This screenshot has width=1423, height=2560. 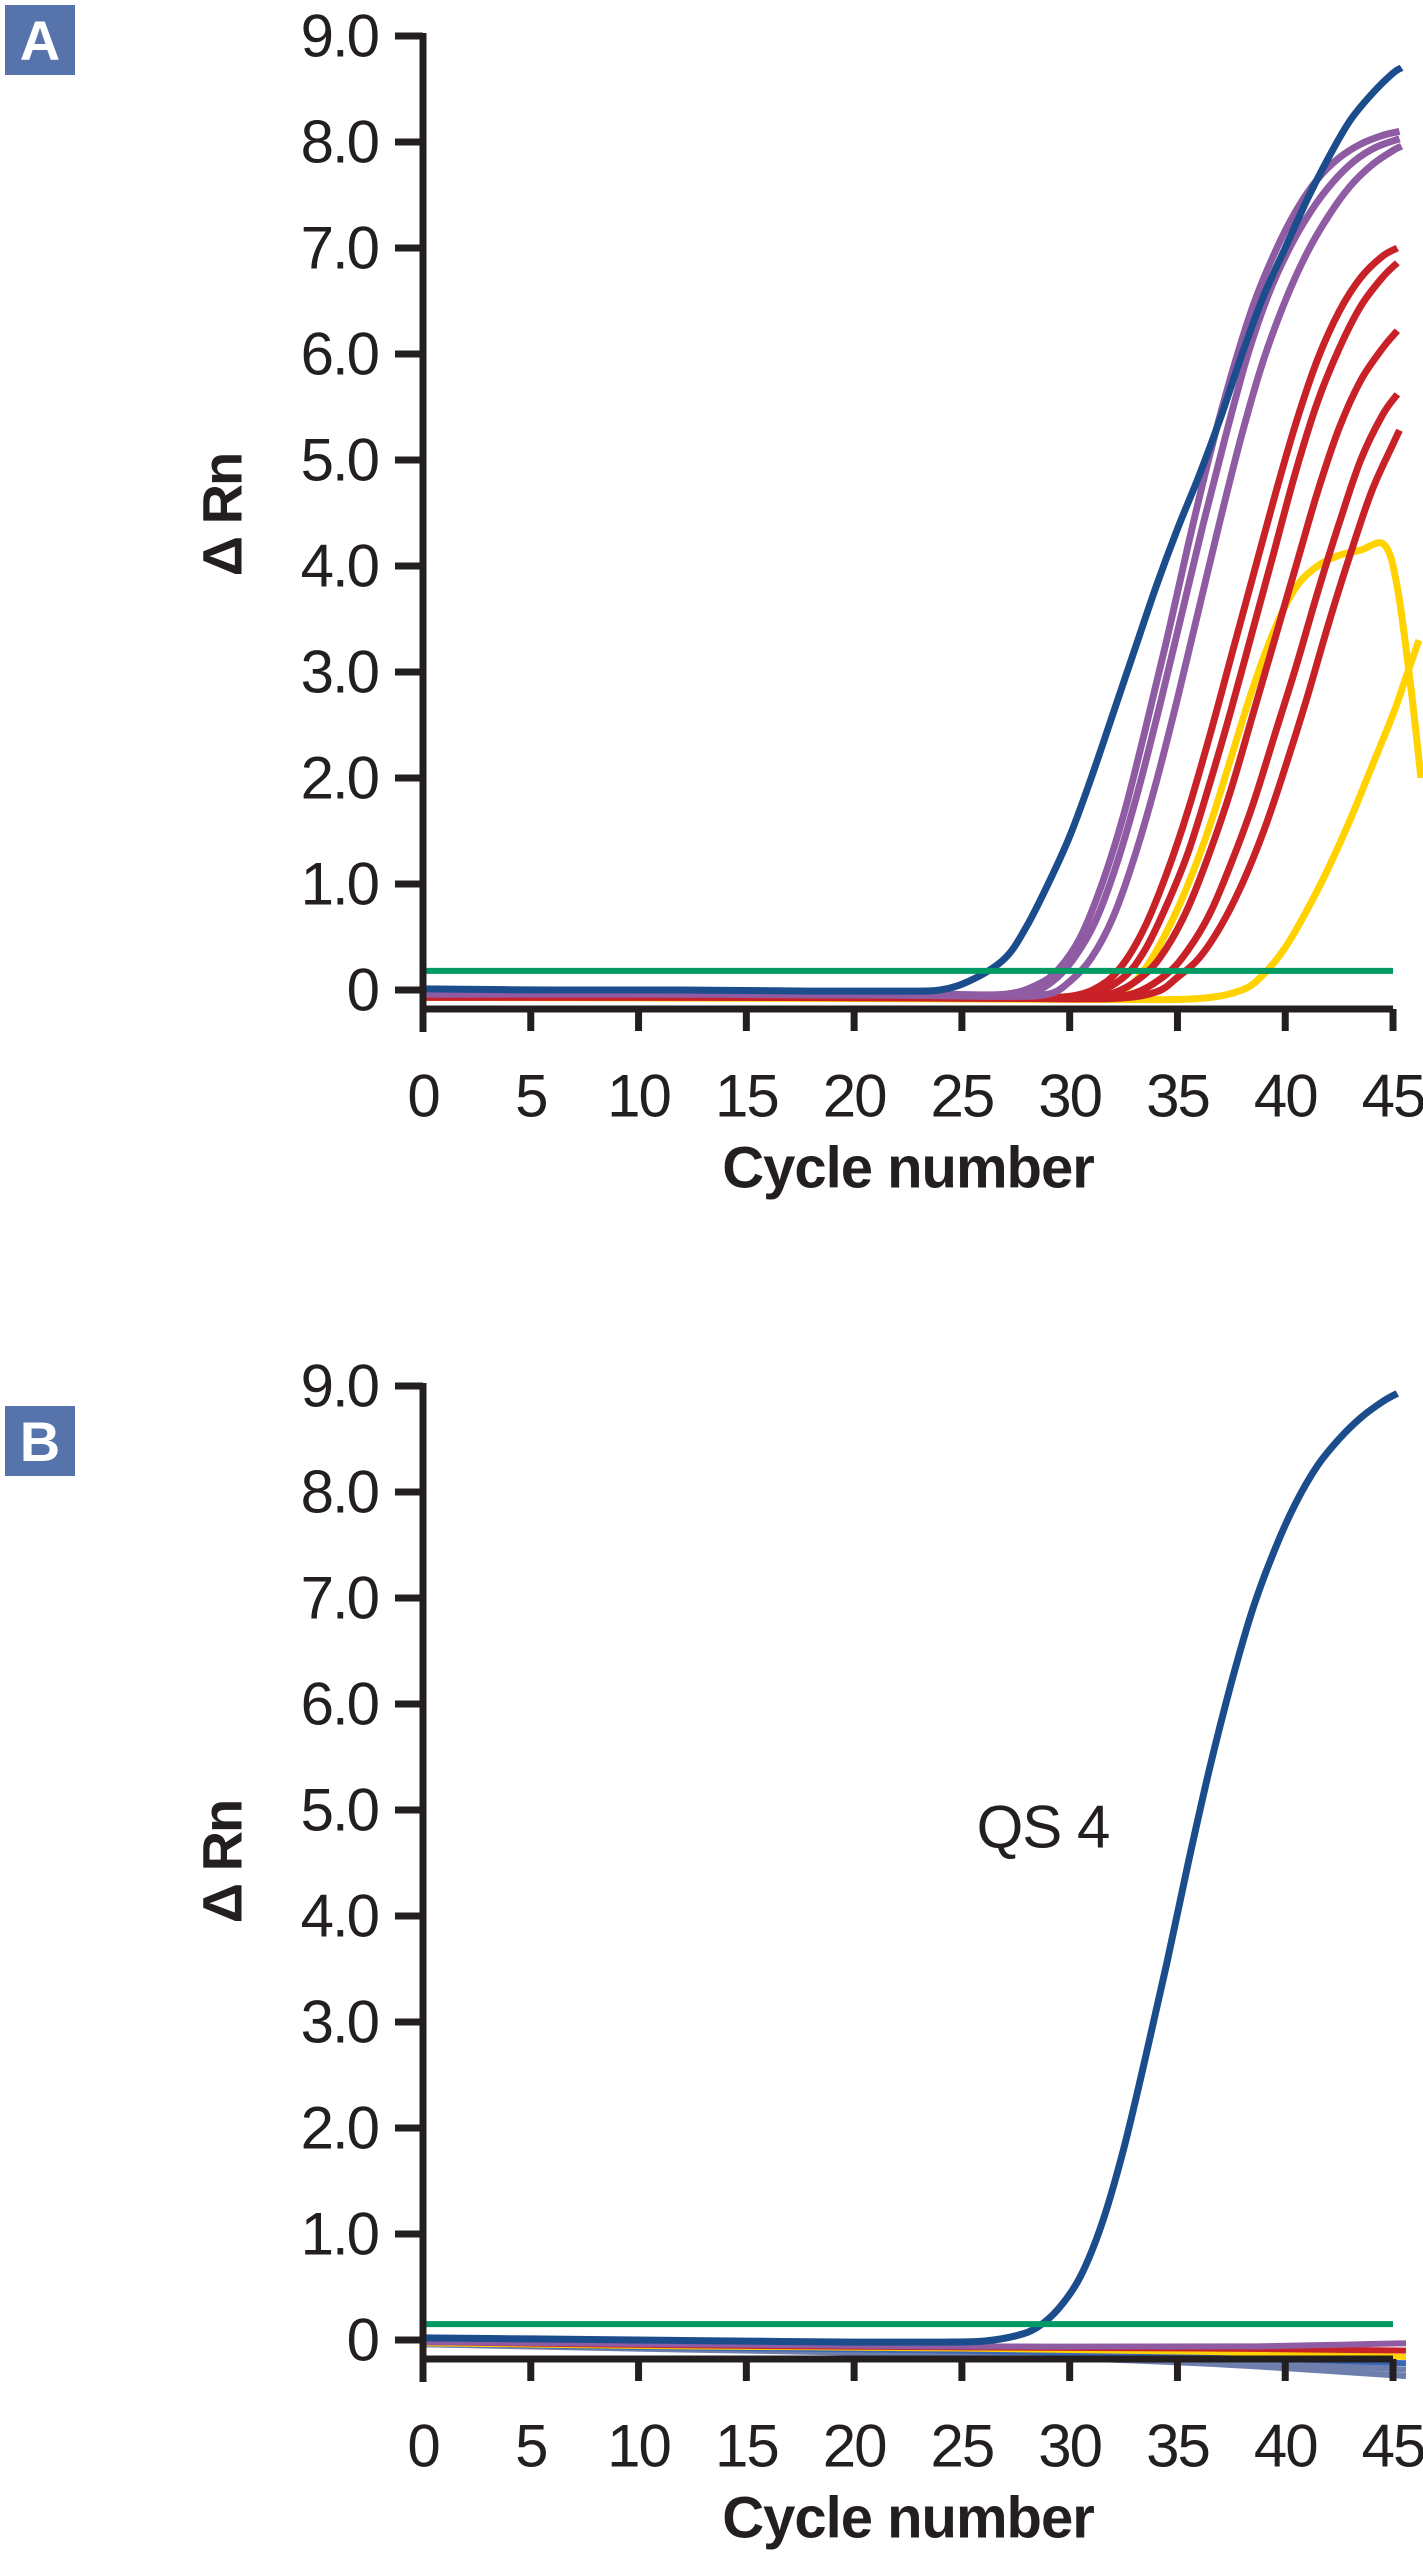 I want to click on panel-b-badge: B, so click(x=40, y=1441).